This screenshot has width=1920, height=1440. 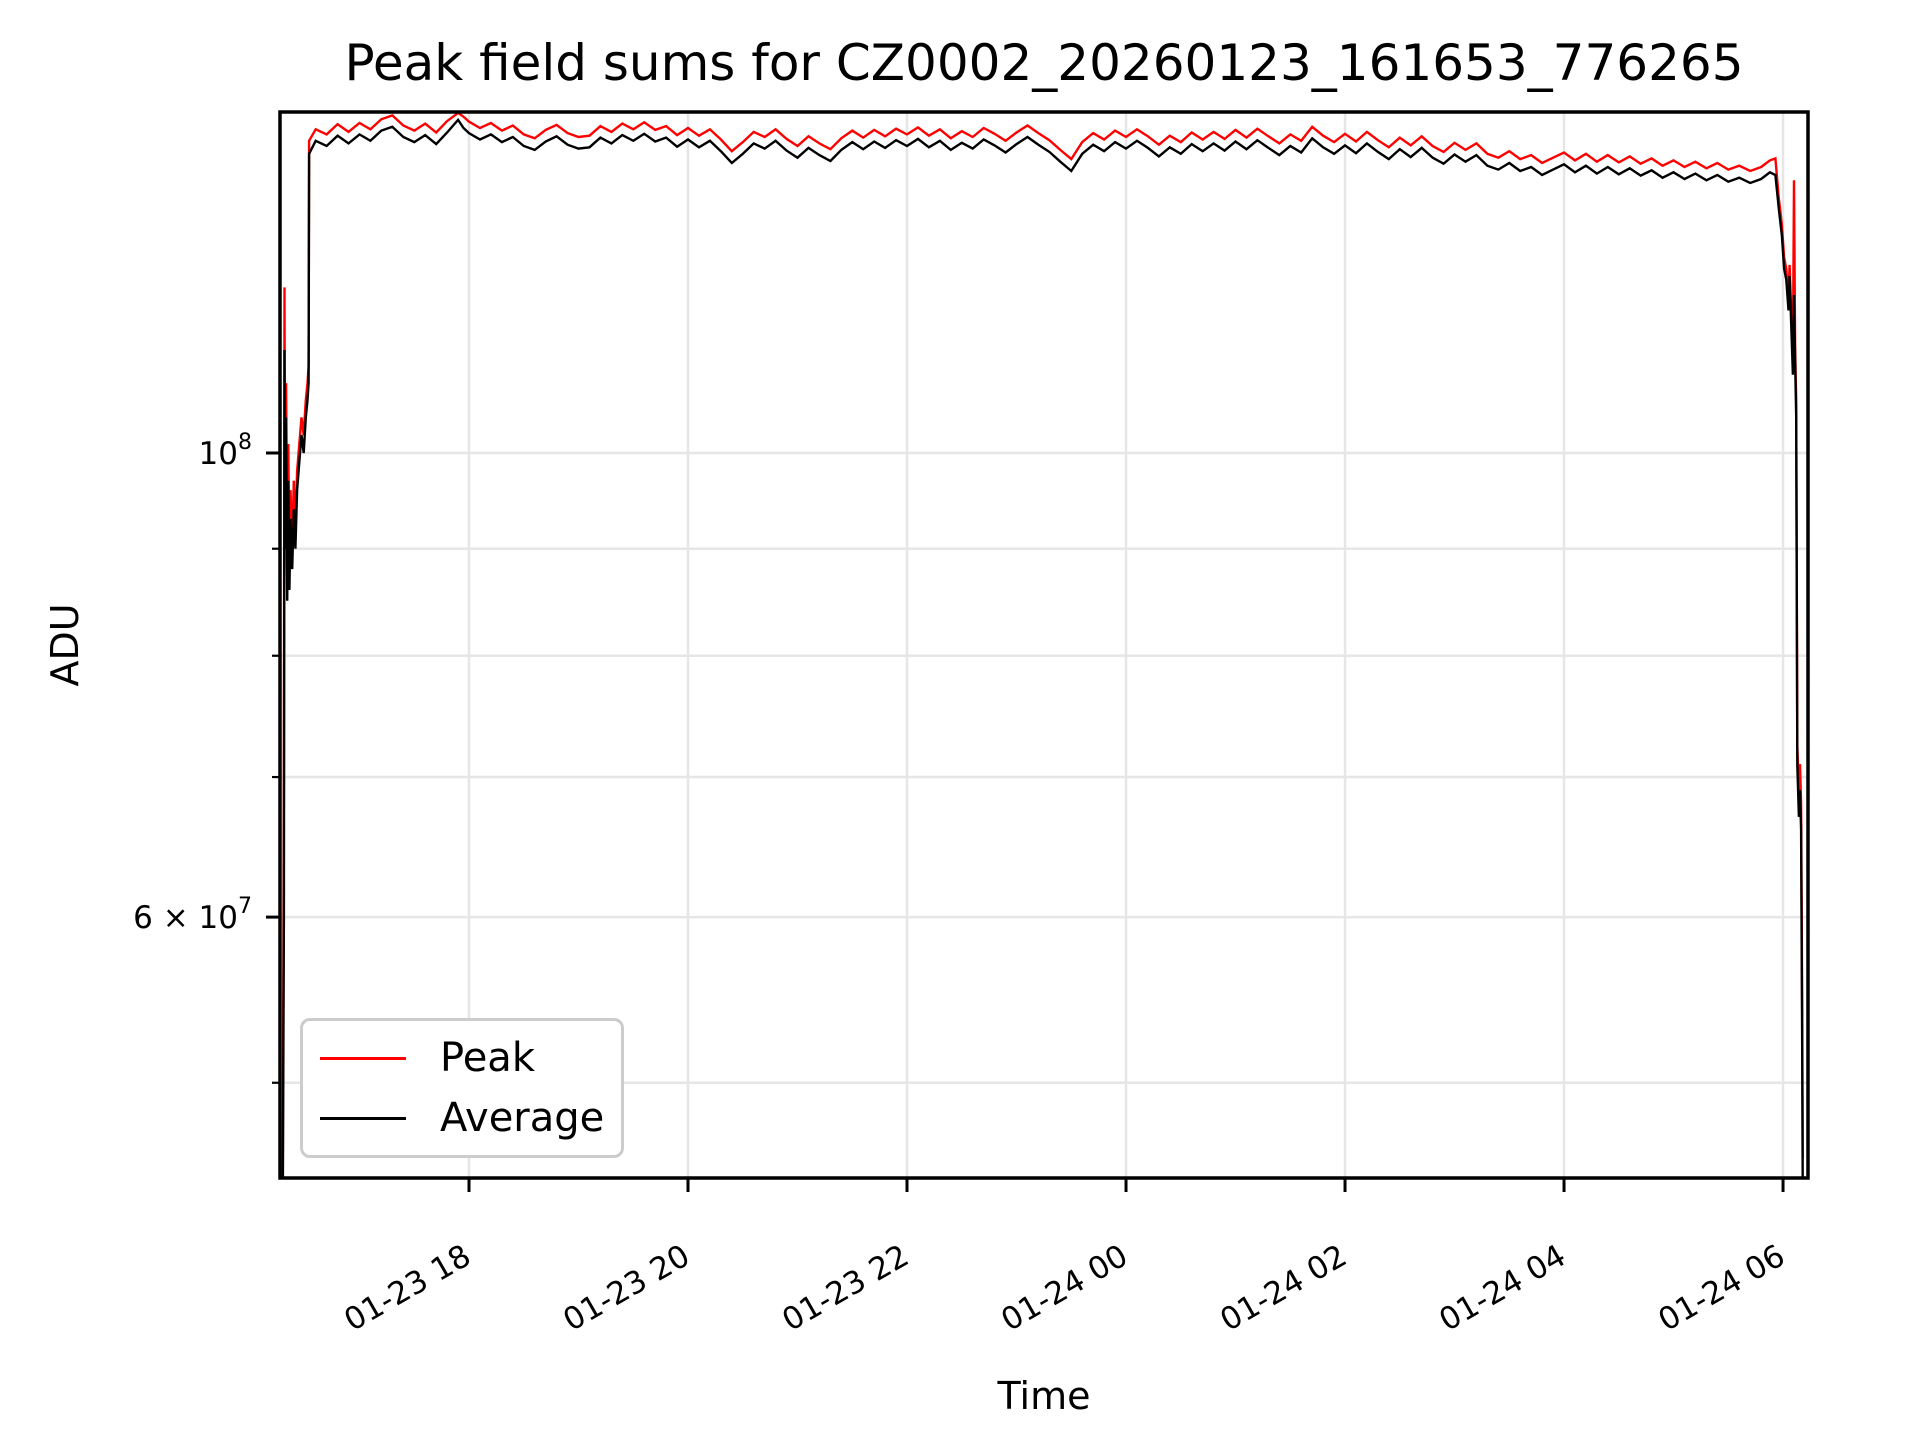 I want to click on legend-label-peak: Peak, so click(x=487, y=1058).